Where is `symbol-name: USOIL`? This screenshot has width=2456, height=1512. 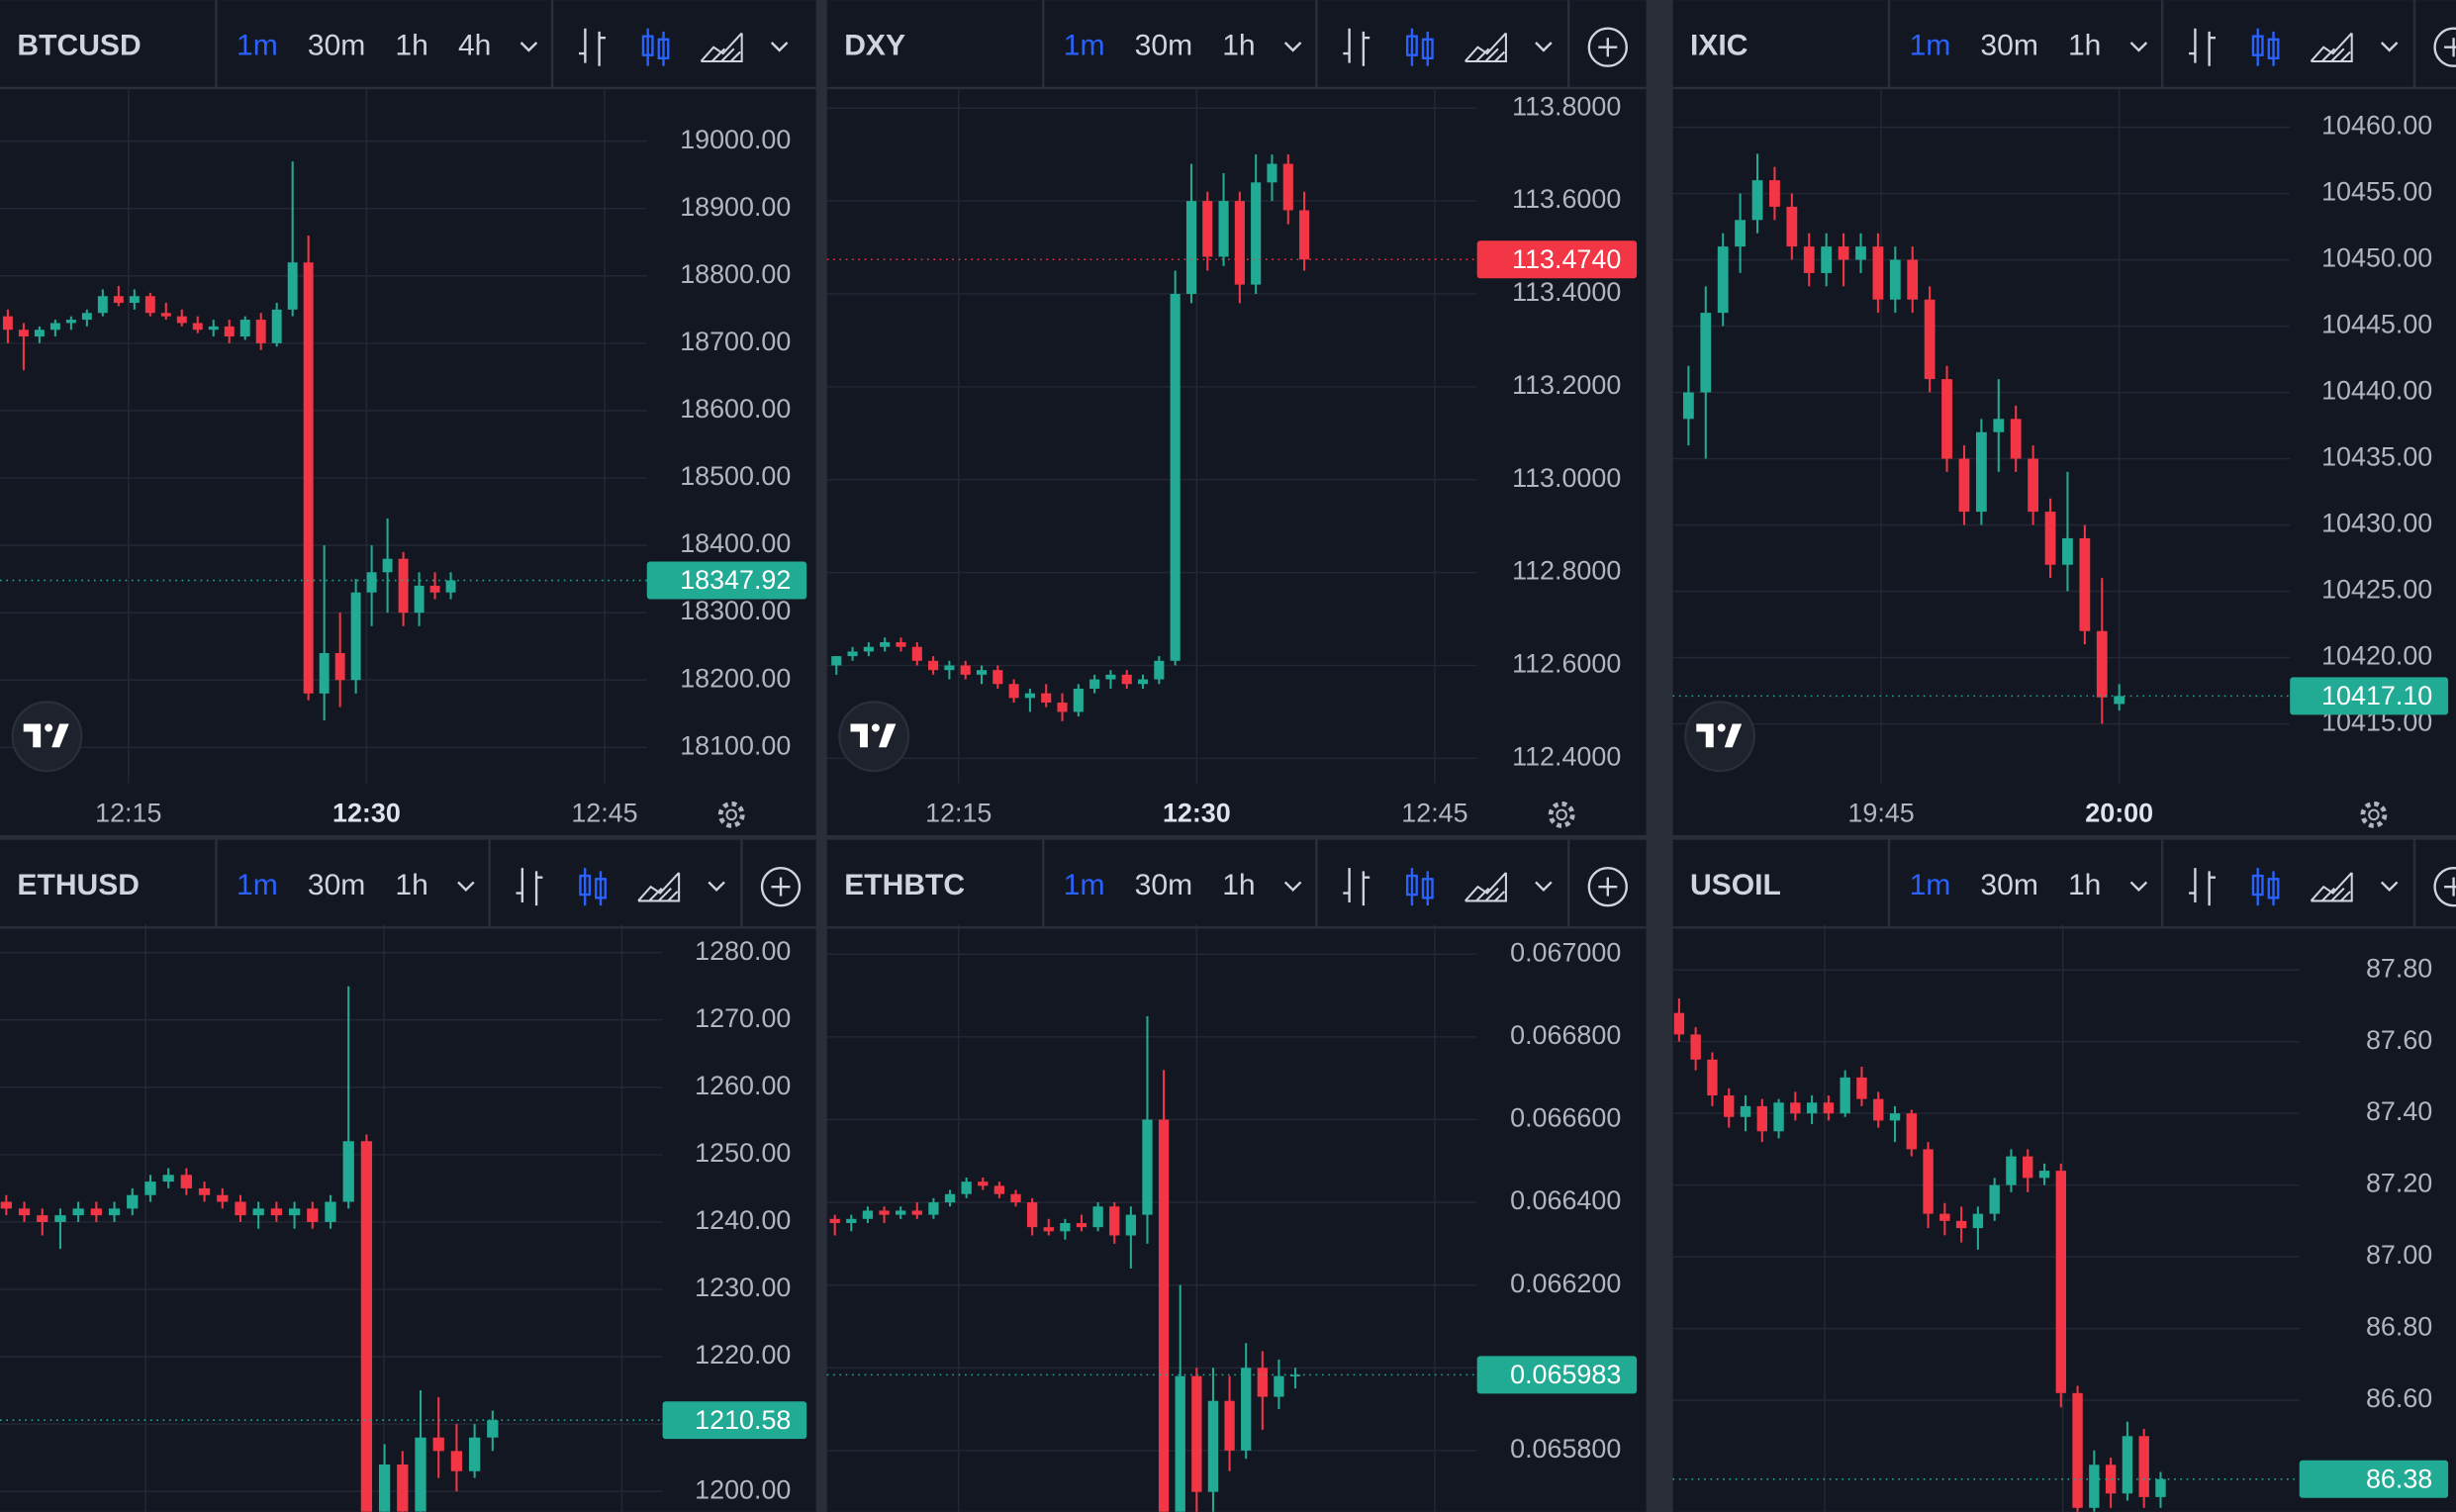 symbol-name: USOIL is located at coordinates (1735, 885).